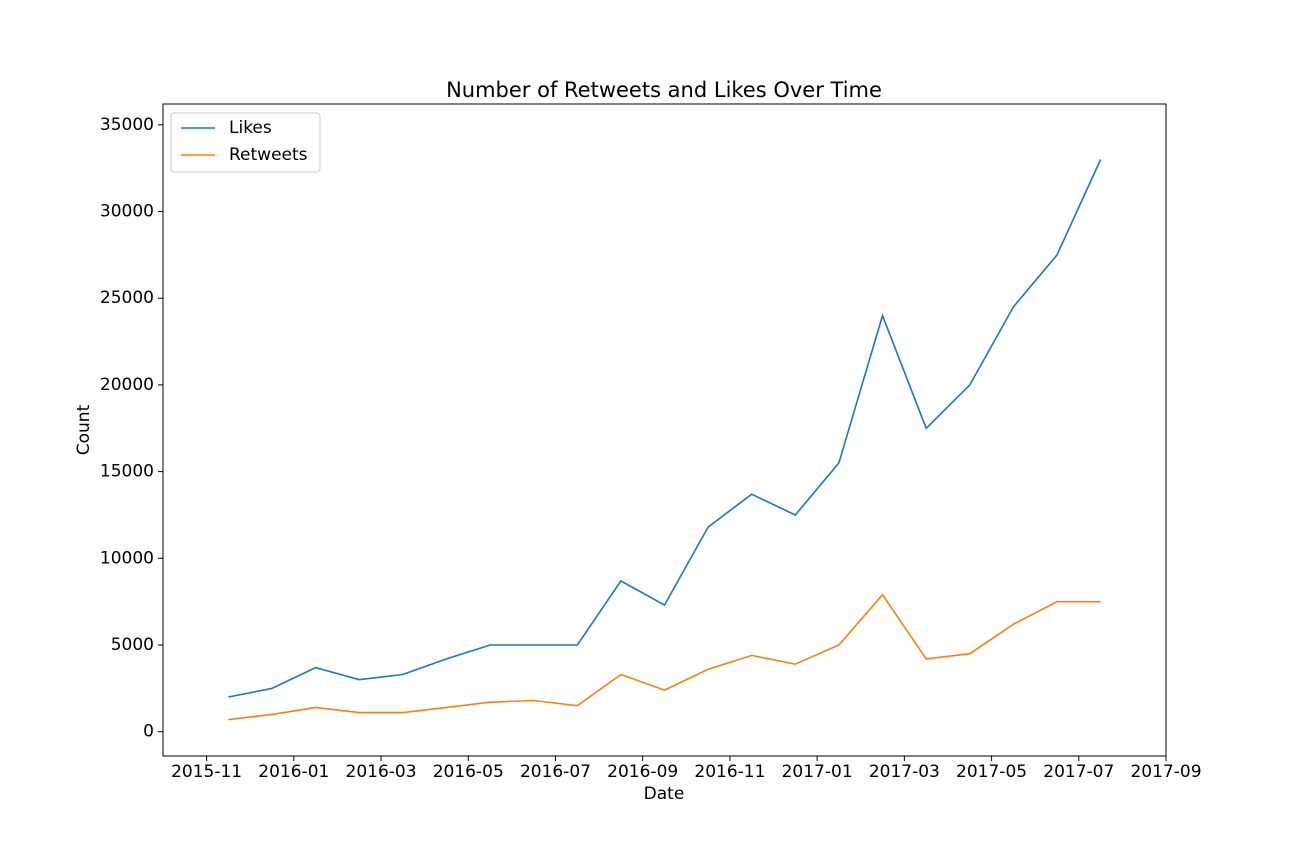  I want to click on y-axis-label: Count, so click(84, 429).